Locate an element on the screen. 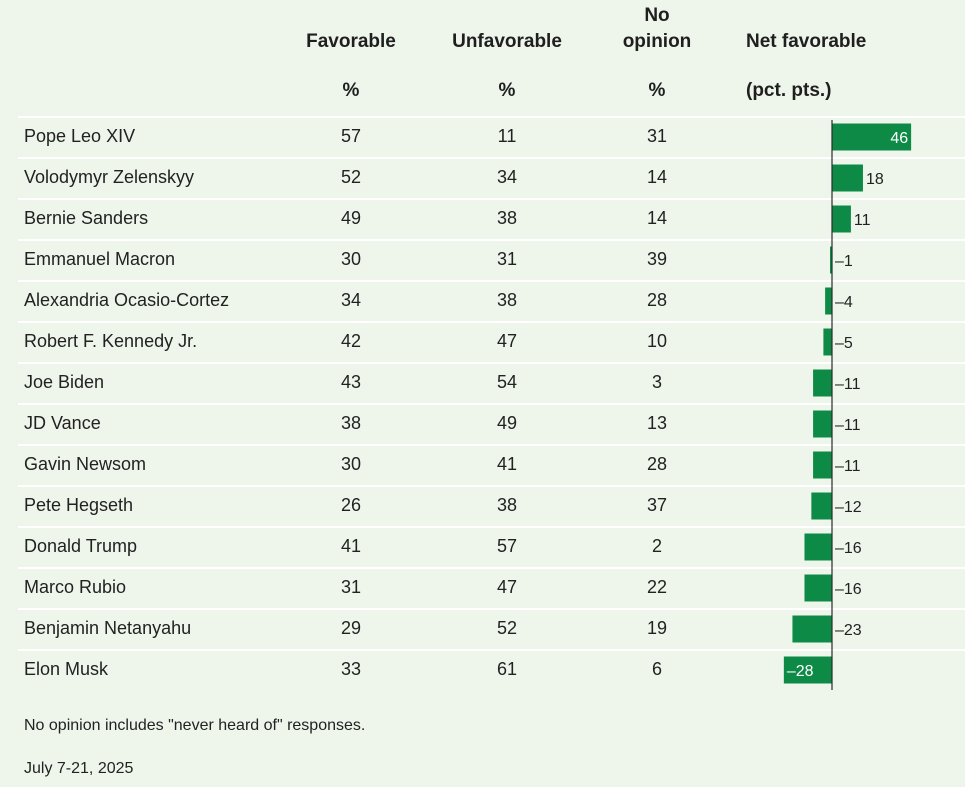 The image size is (965, 787). row-favorable: 52 is located at coordinates (351, 177).